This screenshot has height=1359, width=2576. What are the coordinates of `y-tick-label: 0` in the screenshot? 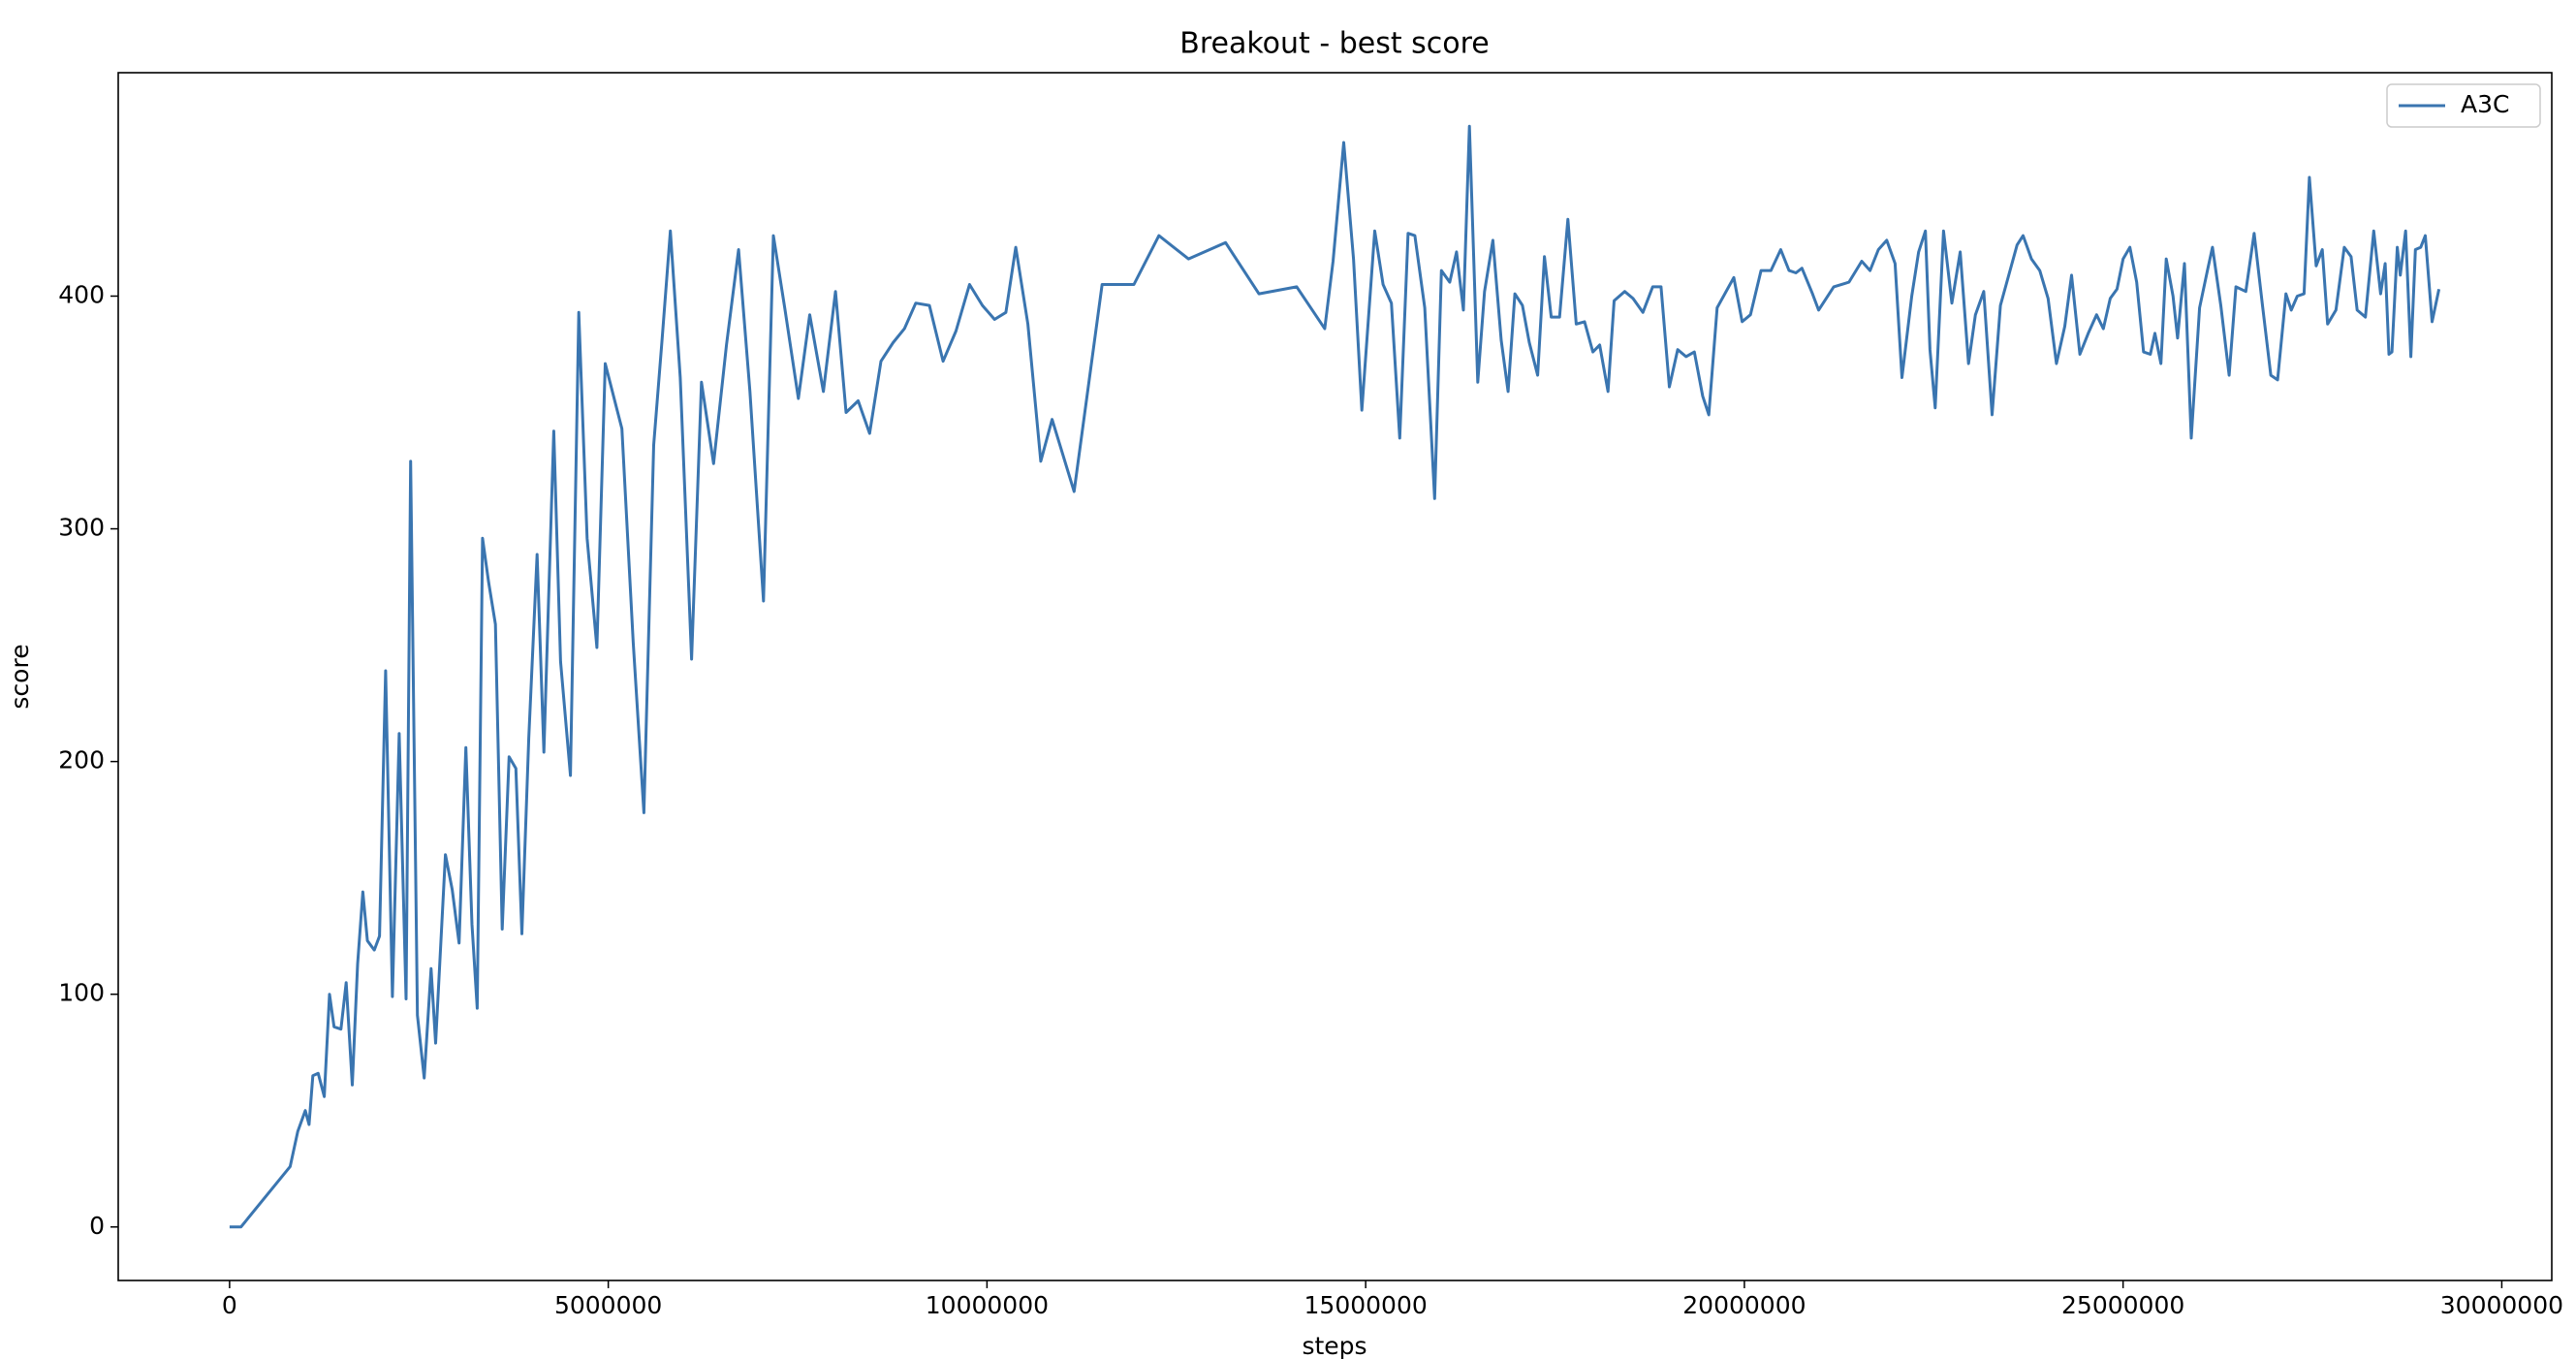 It's located at (97, 1226).